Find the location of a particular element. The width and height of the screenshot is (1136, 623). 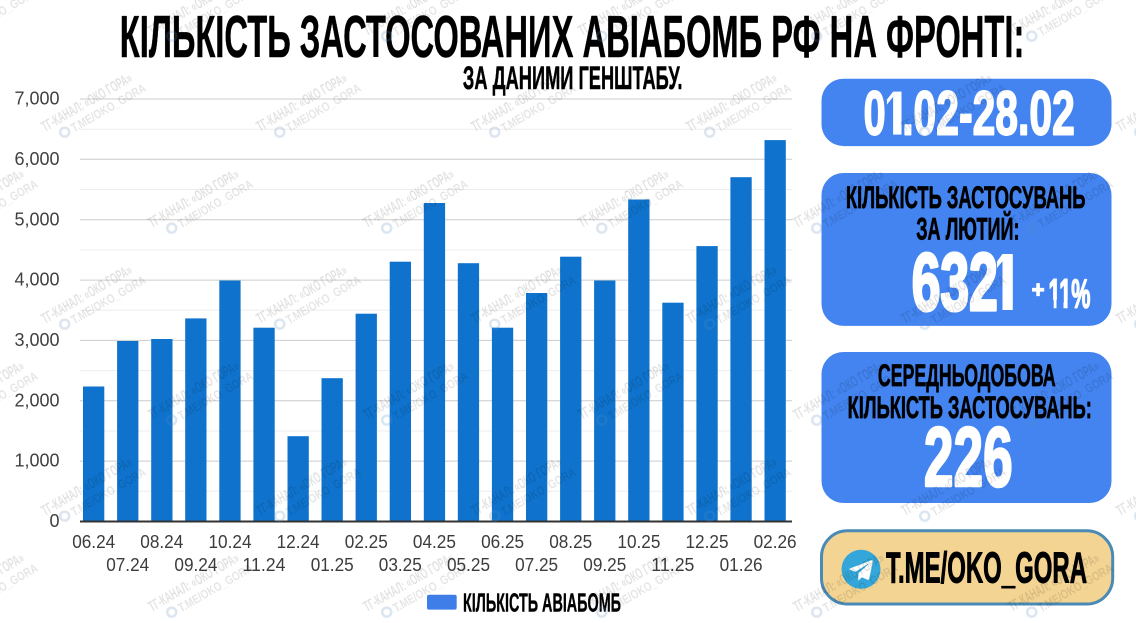

svg-text: 04.25 is located at coordinates (434, 542).